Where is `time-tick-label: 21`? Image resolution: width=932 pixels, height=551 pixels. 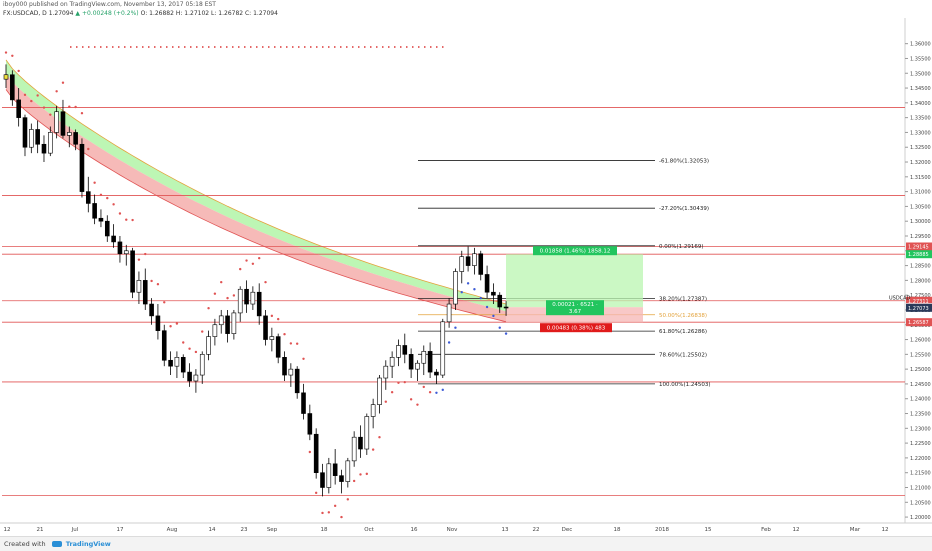 time-tick-label: 21 is located at coordinates (40, 530).